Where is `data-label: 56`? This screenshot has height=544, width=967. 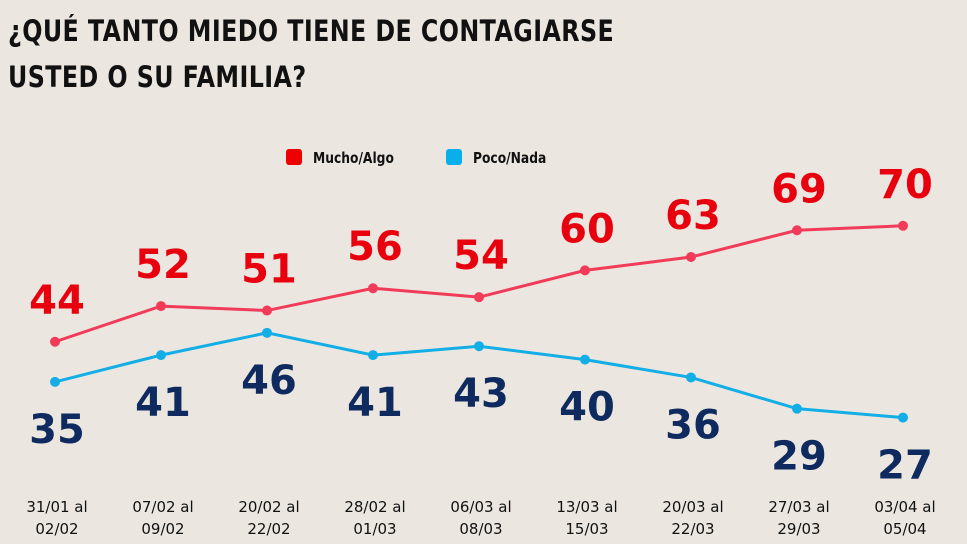 data-label: 56 is located at coordinates (375, 247).